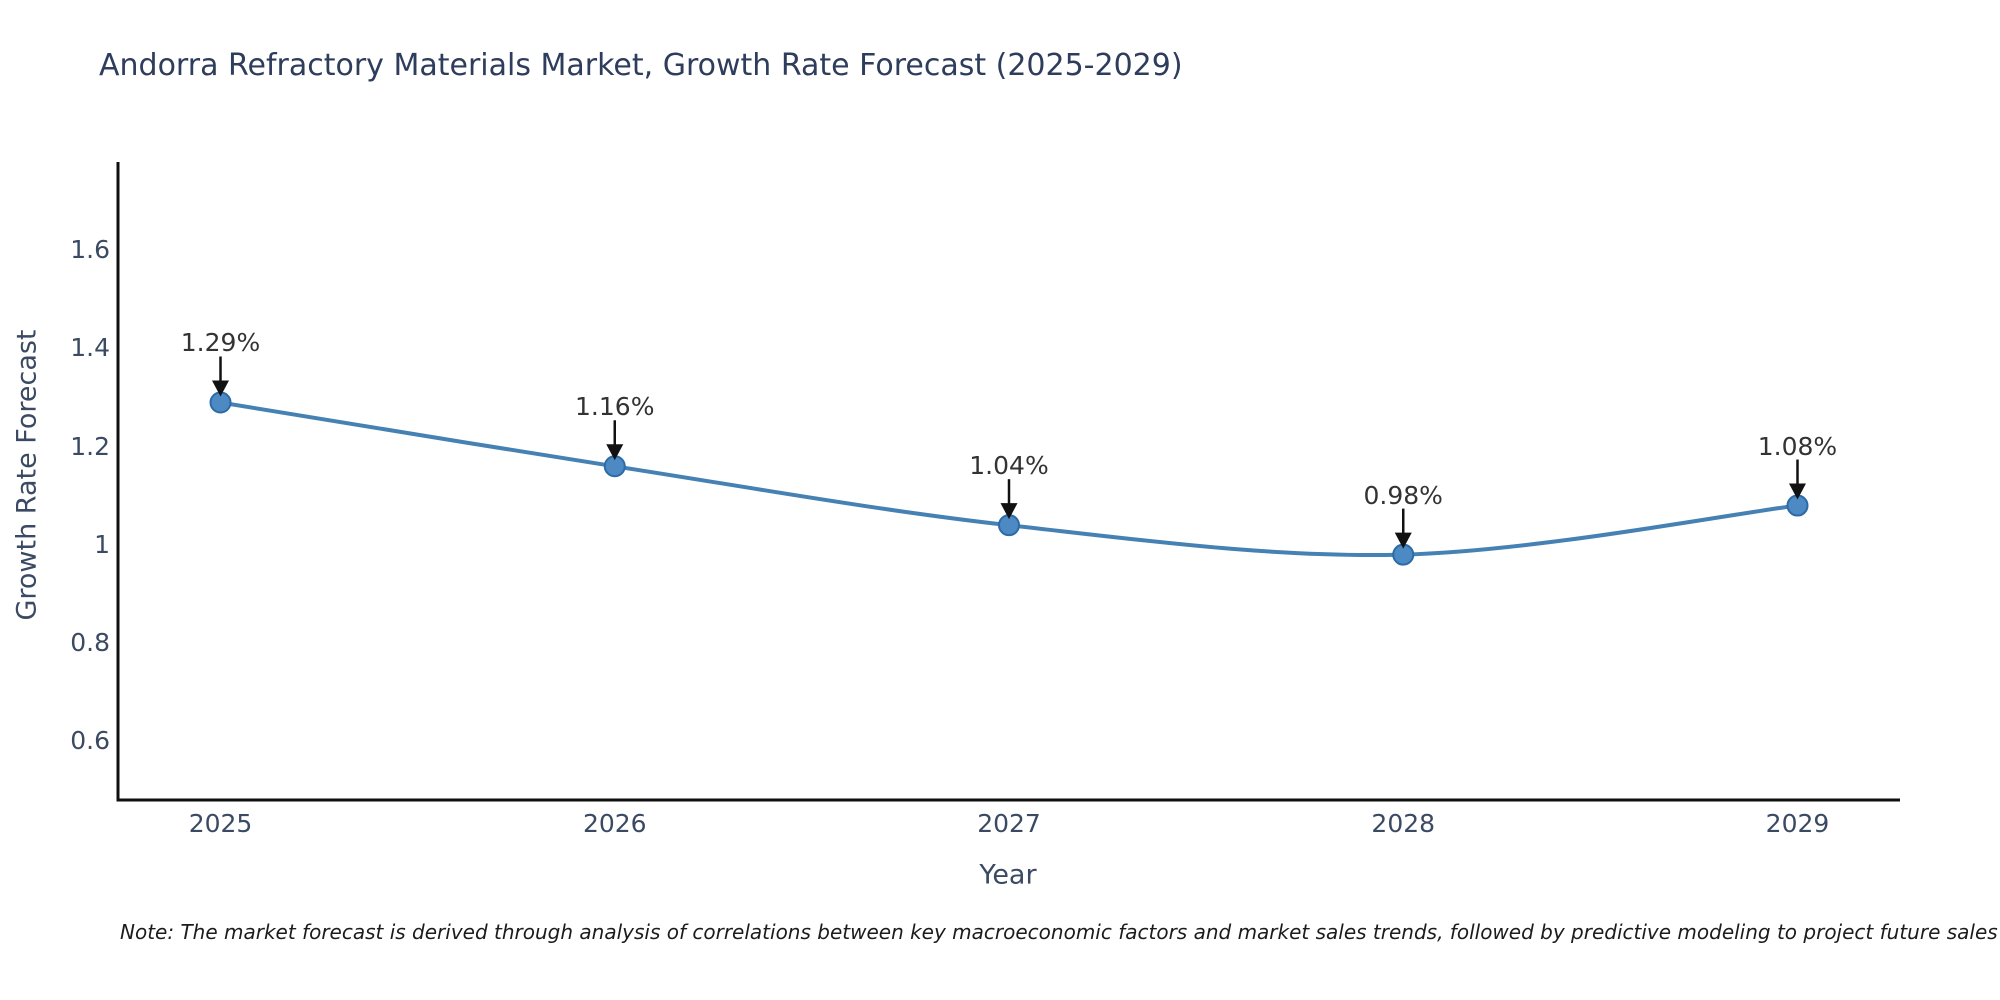  What do you see at coordinates (102, 544) in the screenshot?
I see `y-tick-label: 1` at bounding box center [102, 544].